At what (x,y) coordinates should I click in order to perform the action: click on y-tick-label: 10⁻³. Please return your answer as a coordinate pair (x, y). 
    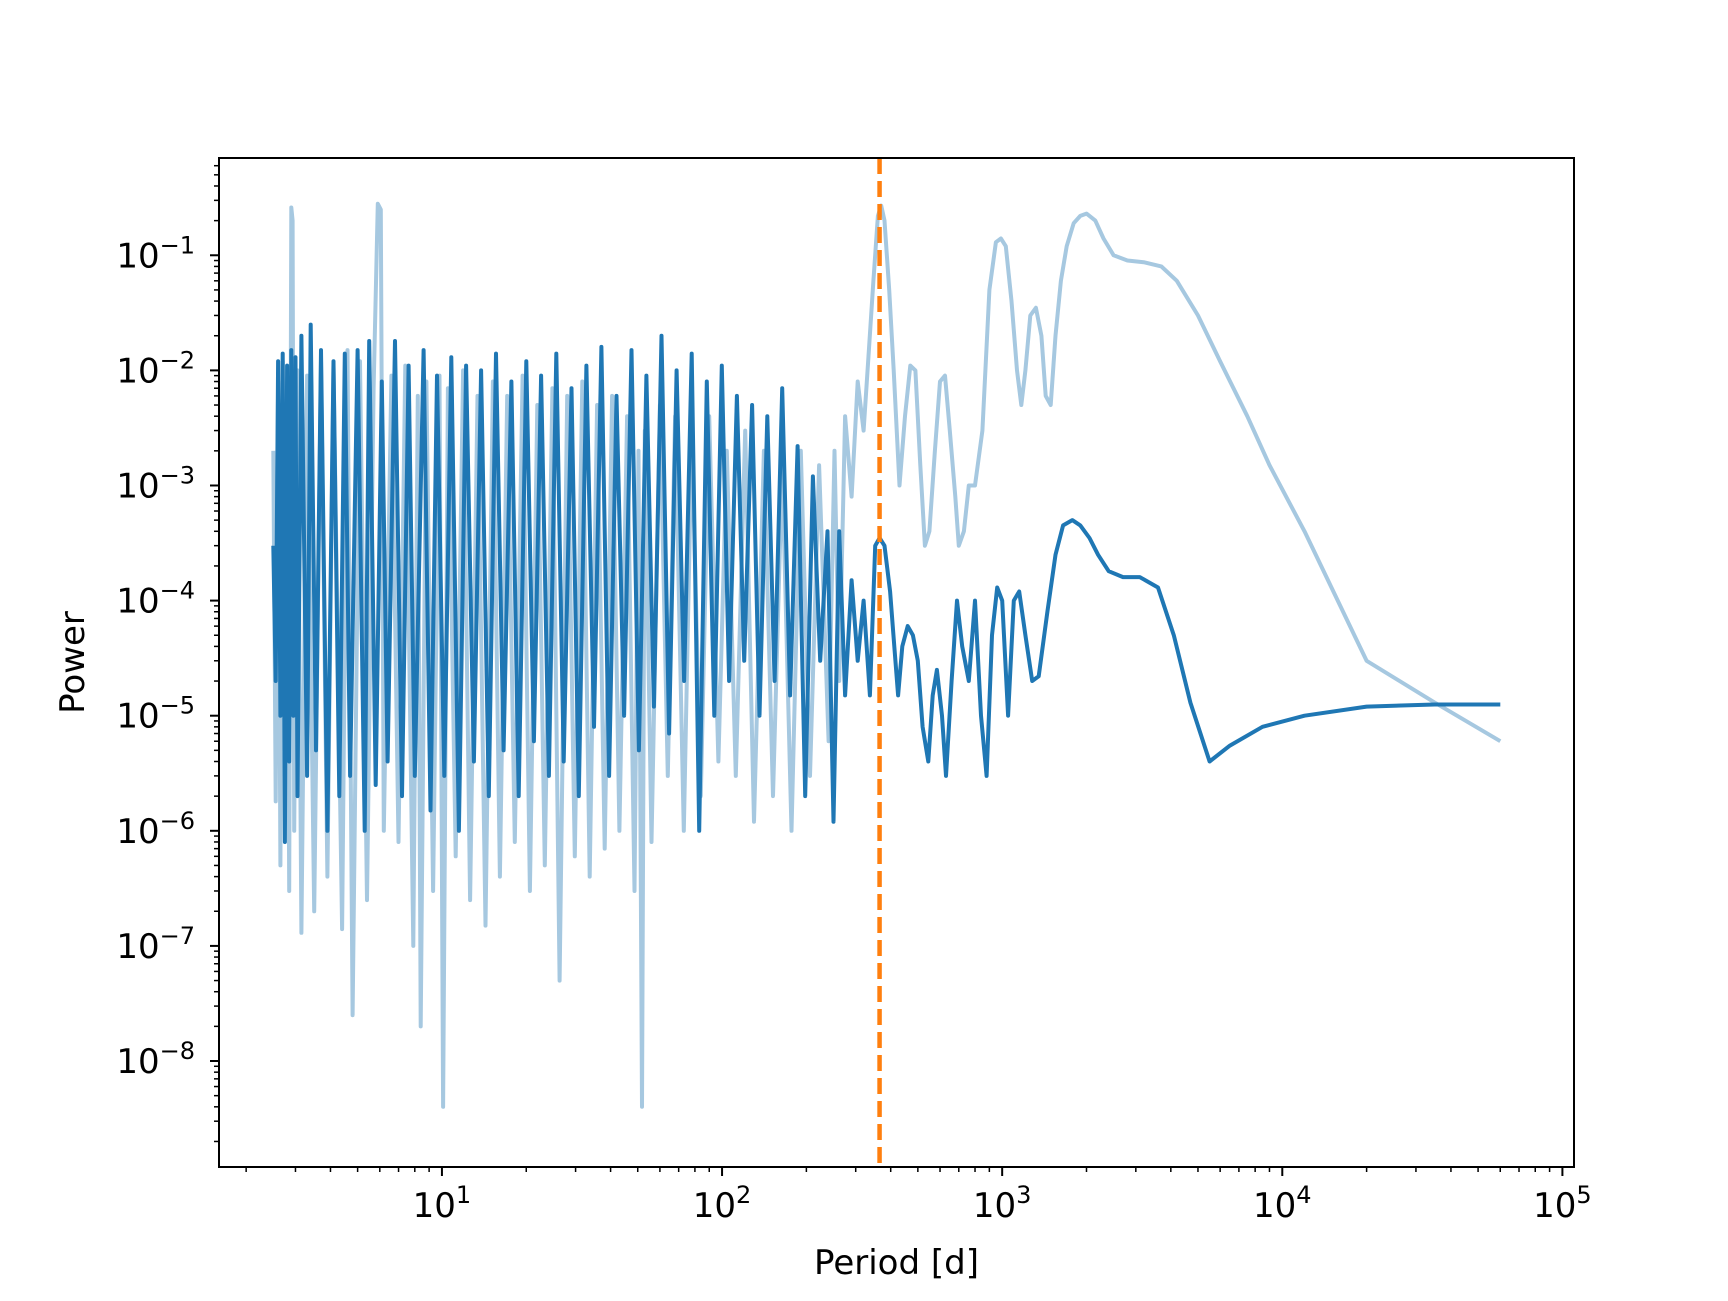
    Looking at the image, I should click on (155, 483).